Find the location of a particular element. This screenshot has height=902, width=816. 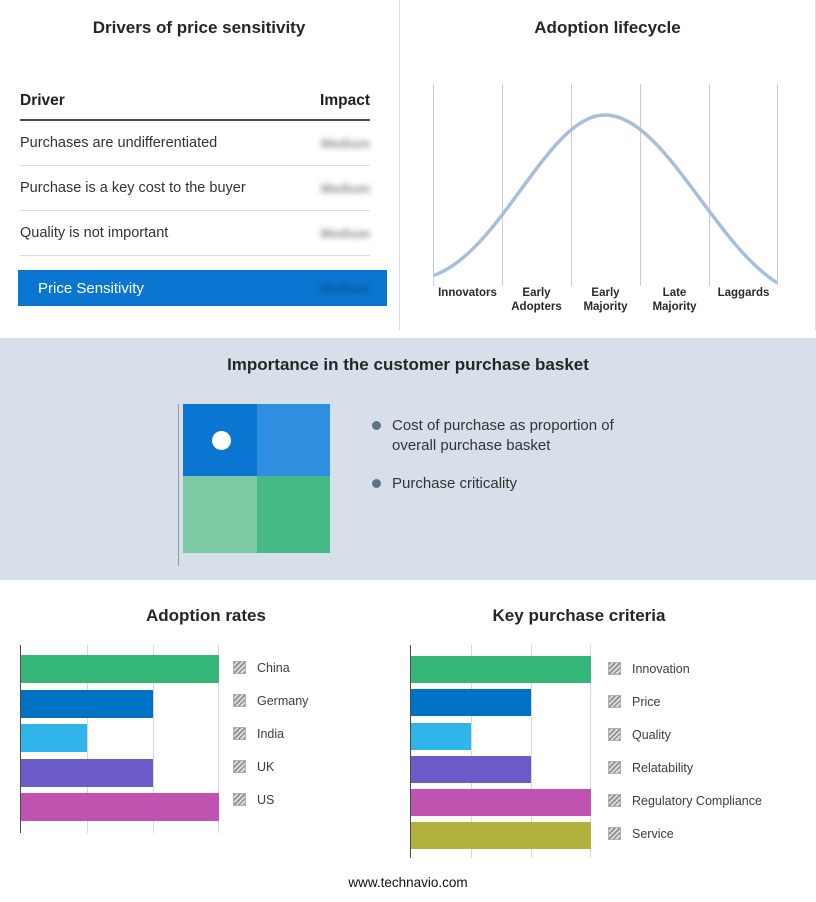

legend-label: Regulatory Compliance is located at coordinates (697, 800).